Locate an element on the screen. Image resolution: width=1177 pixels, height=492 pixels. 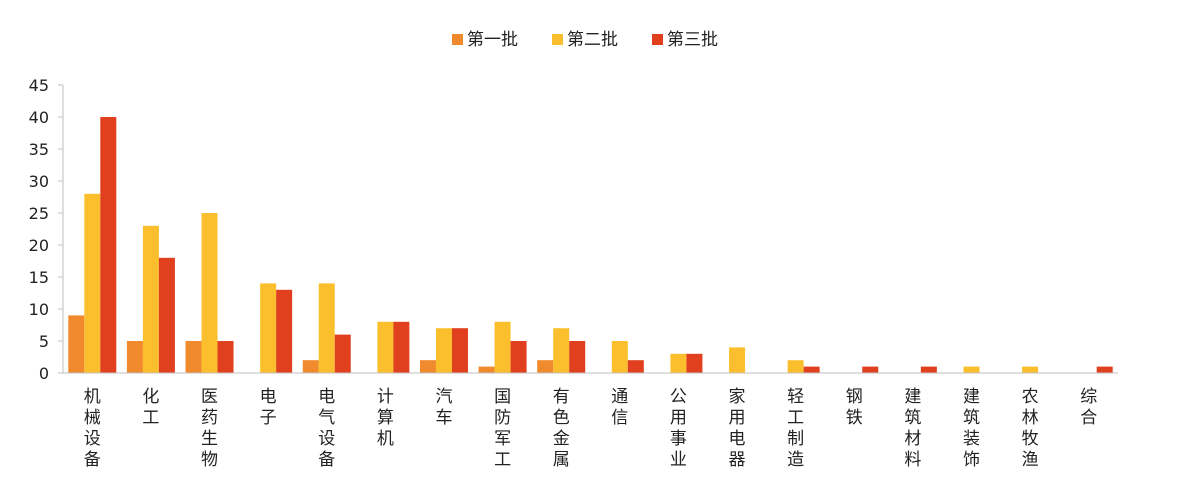
x-category-label: 轻工制造 is located at coordinates (795, 428).